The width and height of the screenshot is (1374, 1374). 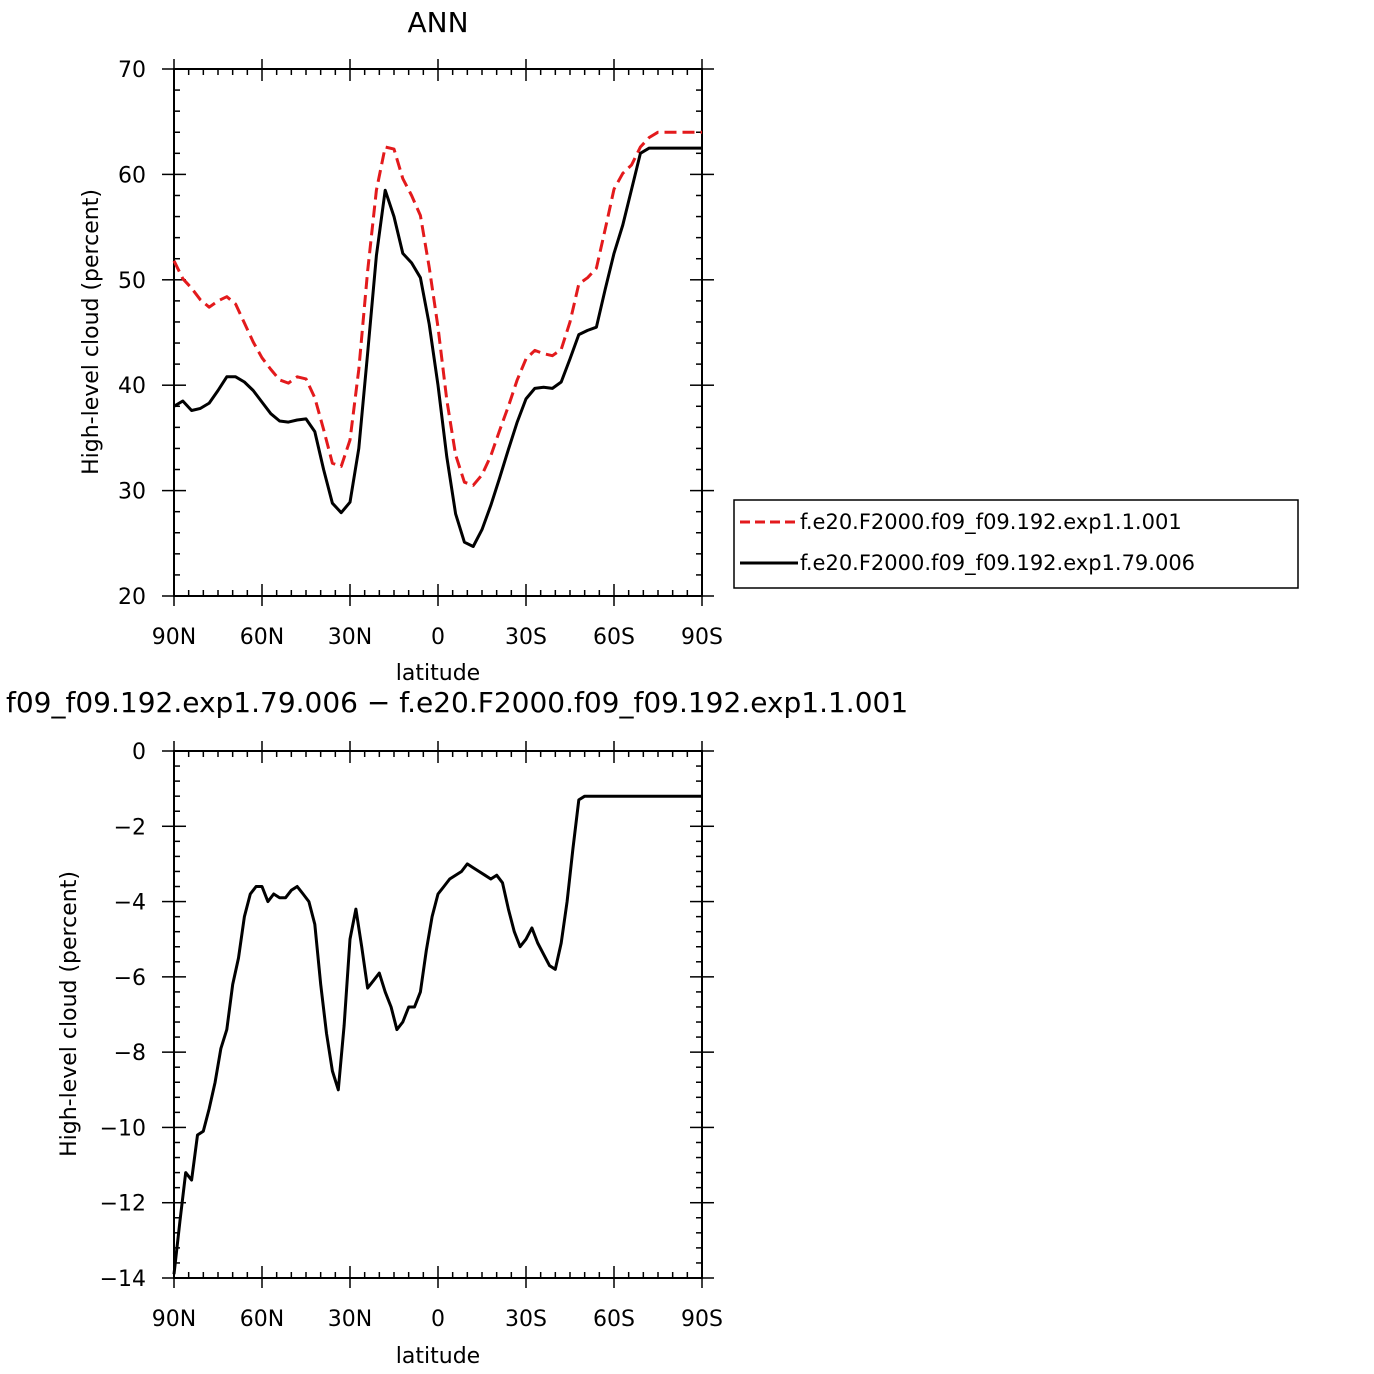 What do you see at coordinates (132, 70) in the screenshot?
I see `top-chart-ytick-label: 70` at bounding box center [132, 70].